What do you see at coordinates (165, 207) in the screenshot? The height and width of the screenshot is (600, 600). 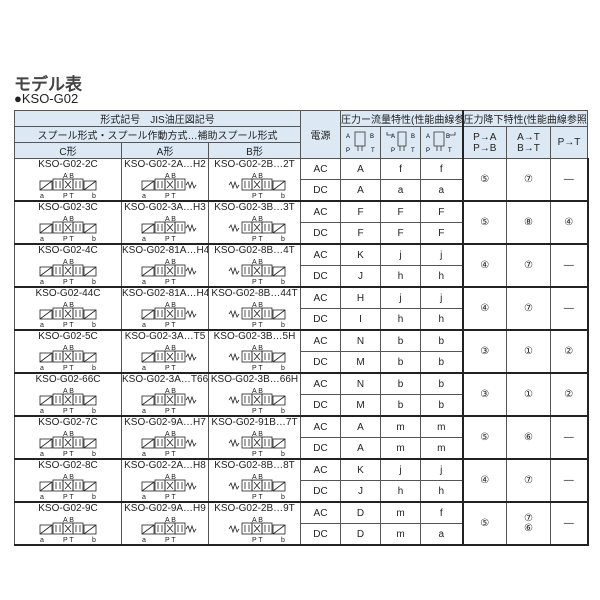 I see `model-code: KSO-G02-3A…H3` at bounding box center [165, 207].